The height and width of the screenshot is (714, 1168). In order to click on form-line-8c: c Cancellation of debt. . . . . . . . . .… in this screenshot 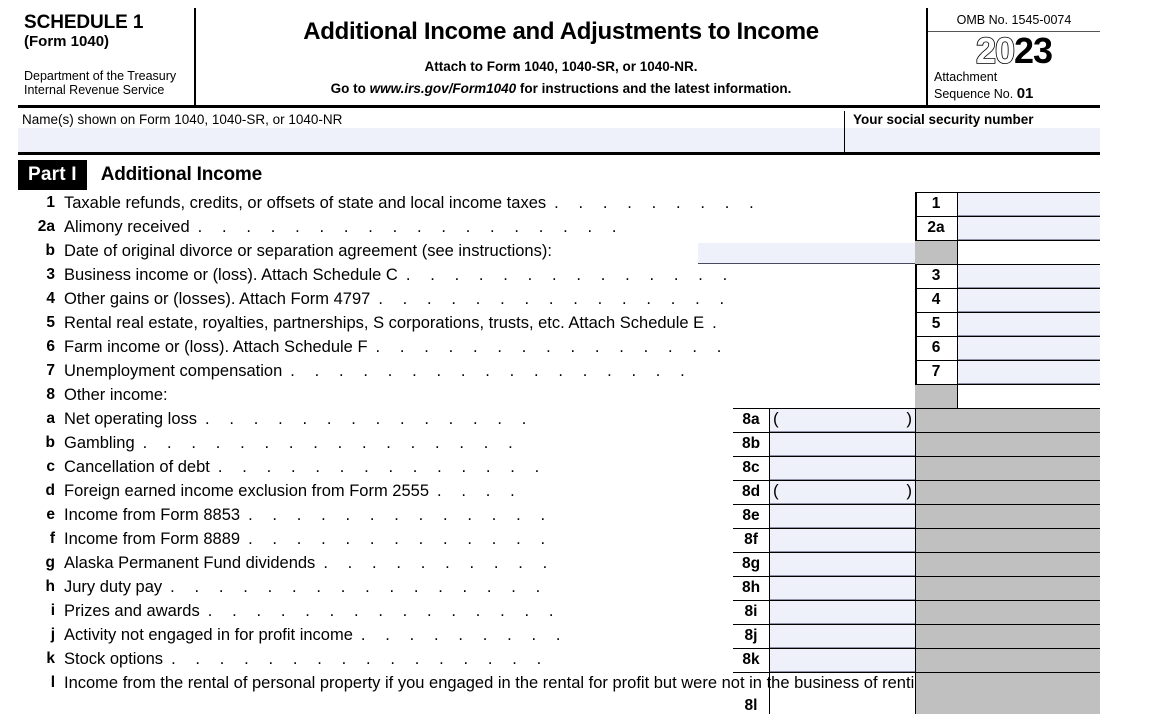, I will do `click(559, 467)`.